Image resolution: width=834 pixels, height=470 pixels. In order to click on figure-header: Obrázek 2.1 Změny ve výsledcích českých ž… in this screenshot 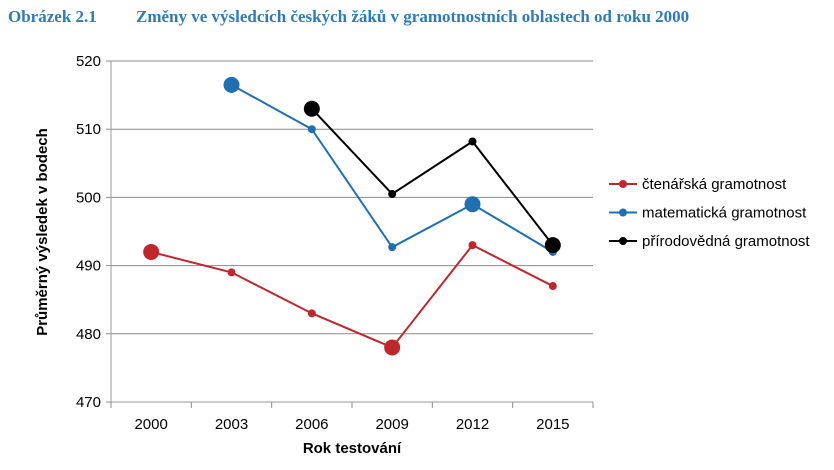, I will do `click(348, 17)`.